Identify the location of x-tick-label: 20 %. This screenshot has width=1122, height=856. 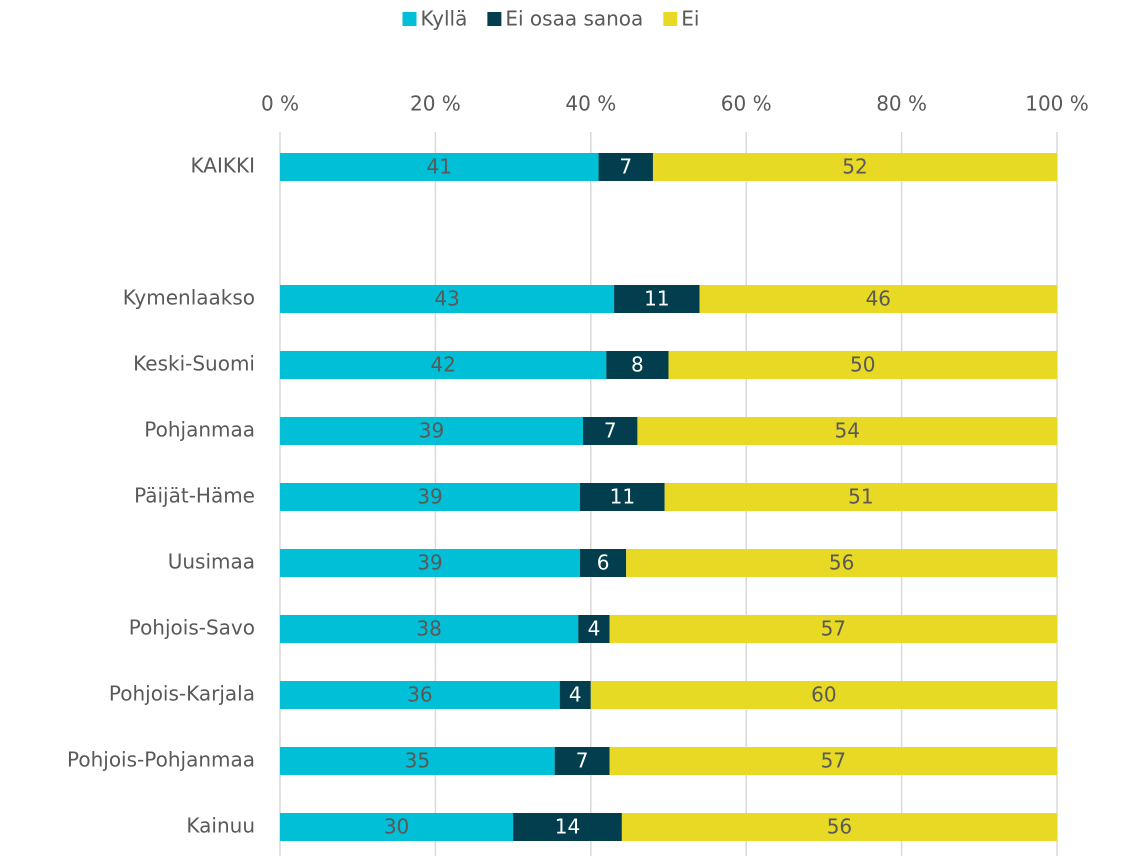
(435, 104).